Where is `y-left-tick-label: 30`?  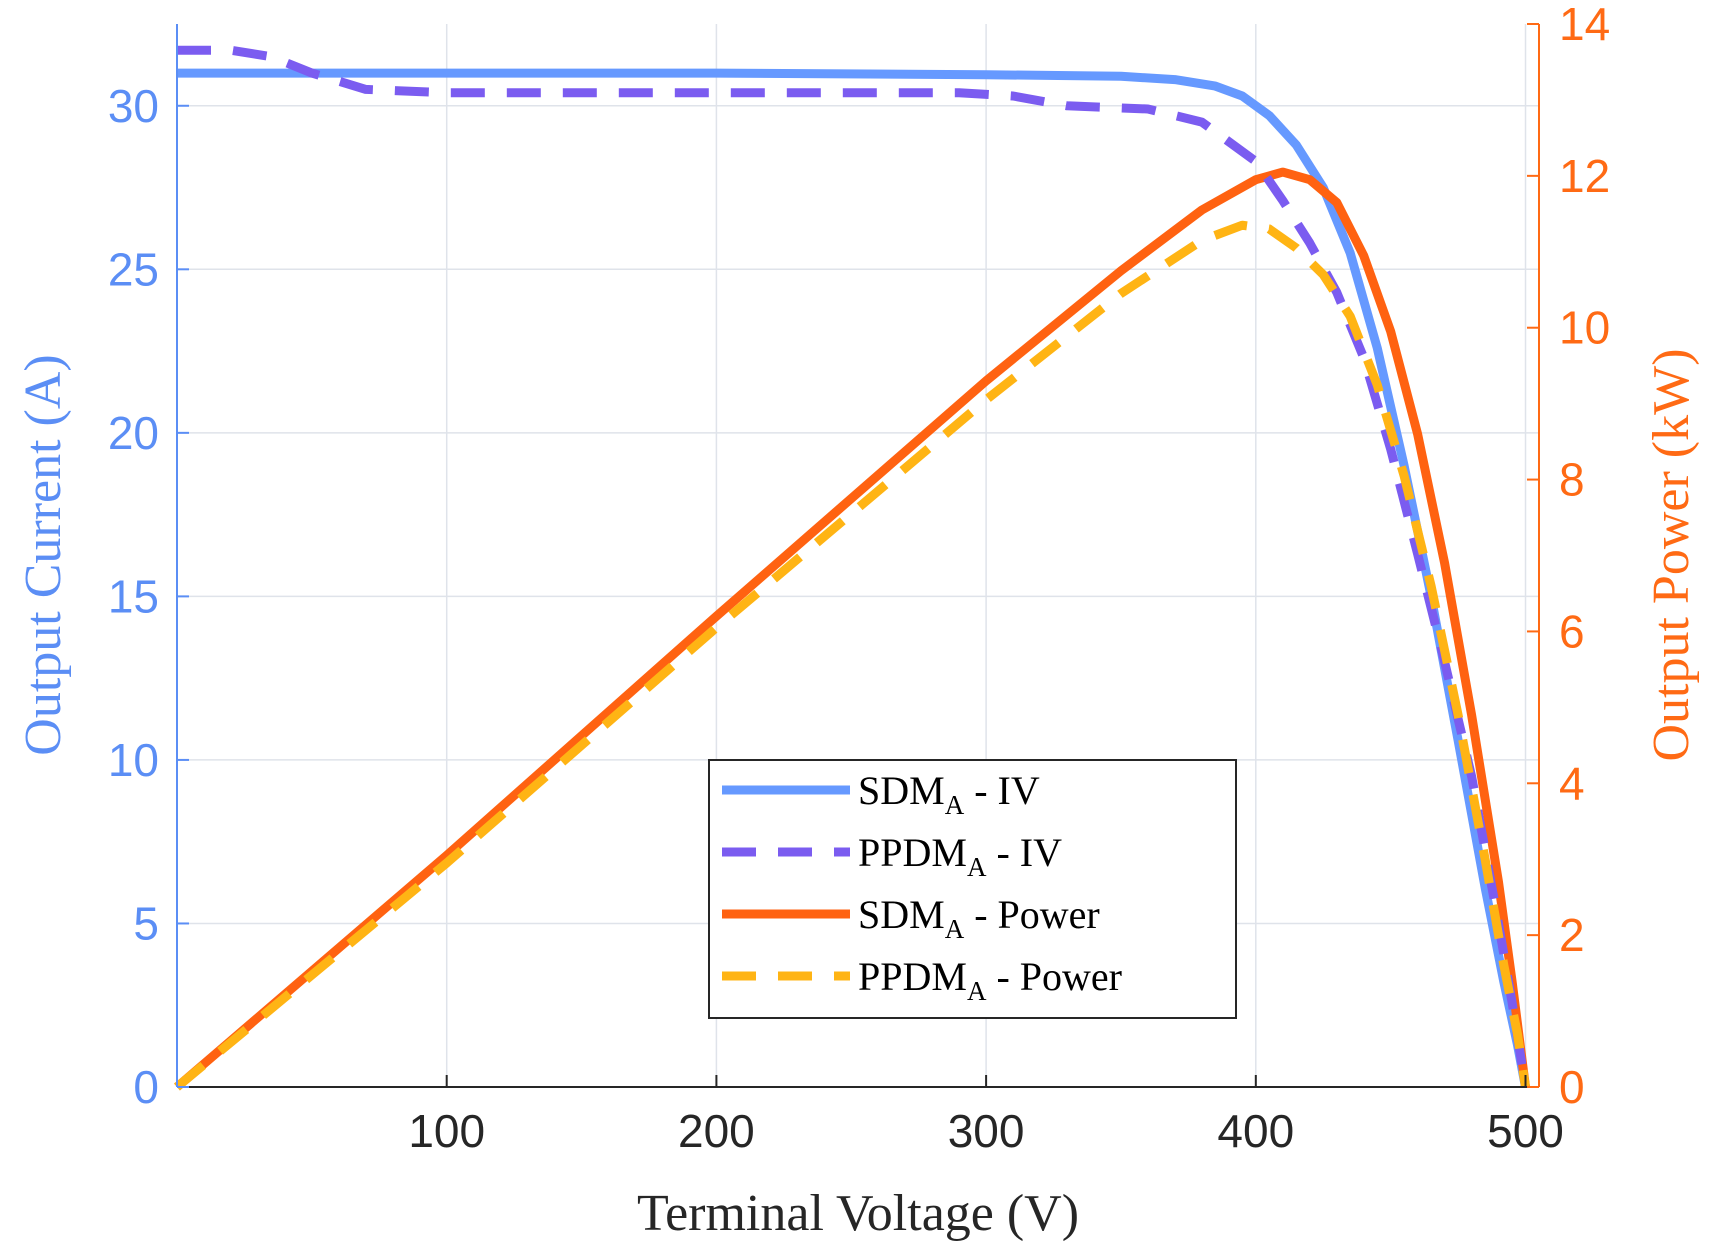
y-left-tick-label: 30 is located at coordinates (133, 106).